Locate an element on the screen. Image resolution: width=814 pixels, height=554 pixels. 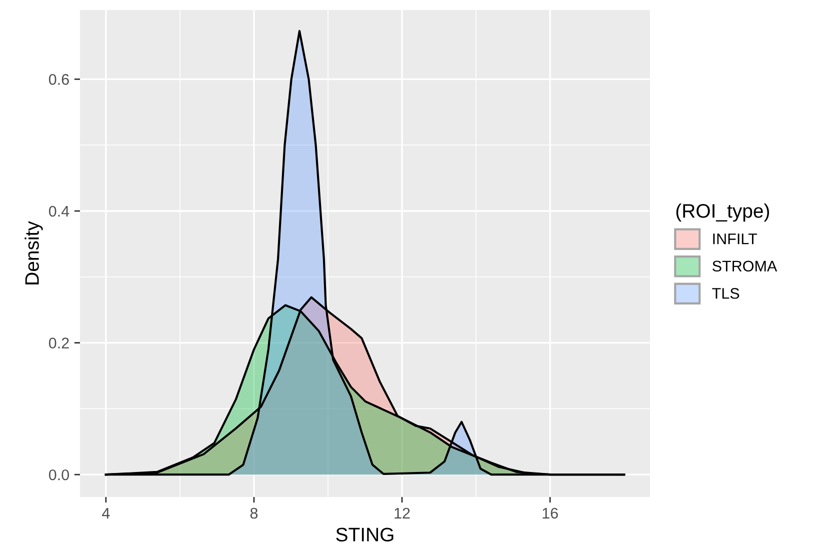
y-tick-label: 0.6 is located at coordinates (58, 79).